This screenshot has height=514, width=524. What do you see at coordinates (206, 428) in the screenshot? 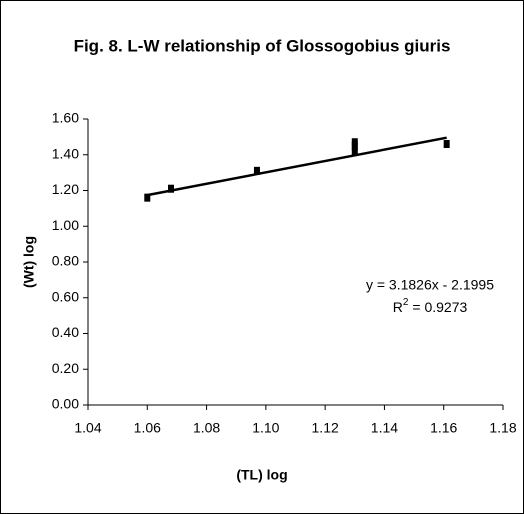
I see `x-tick-label: 1.08` at bounding box center [206, 428].